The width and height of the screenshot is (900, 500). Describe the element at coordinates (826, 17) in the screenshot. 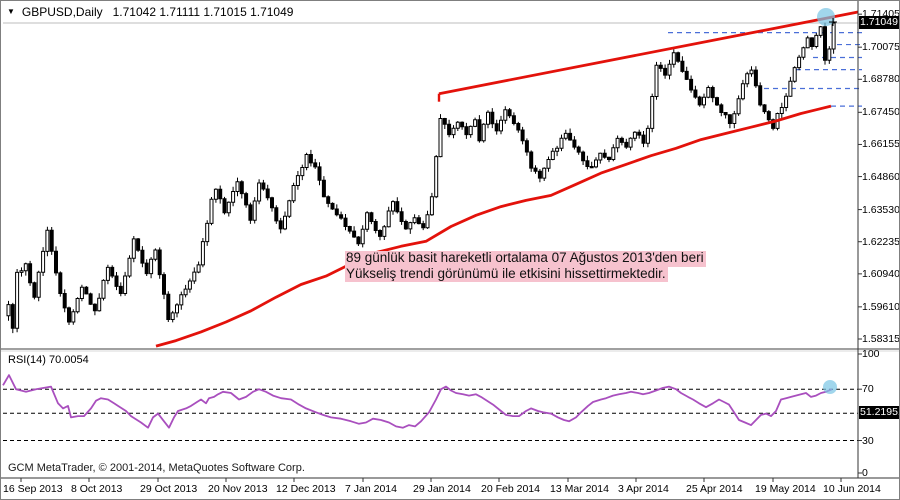

I see `price-highlight-circle` at that location.